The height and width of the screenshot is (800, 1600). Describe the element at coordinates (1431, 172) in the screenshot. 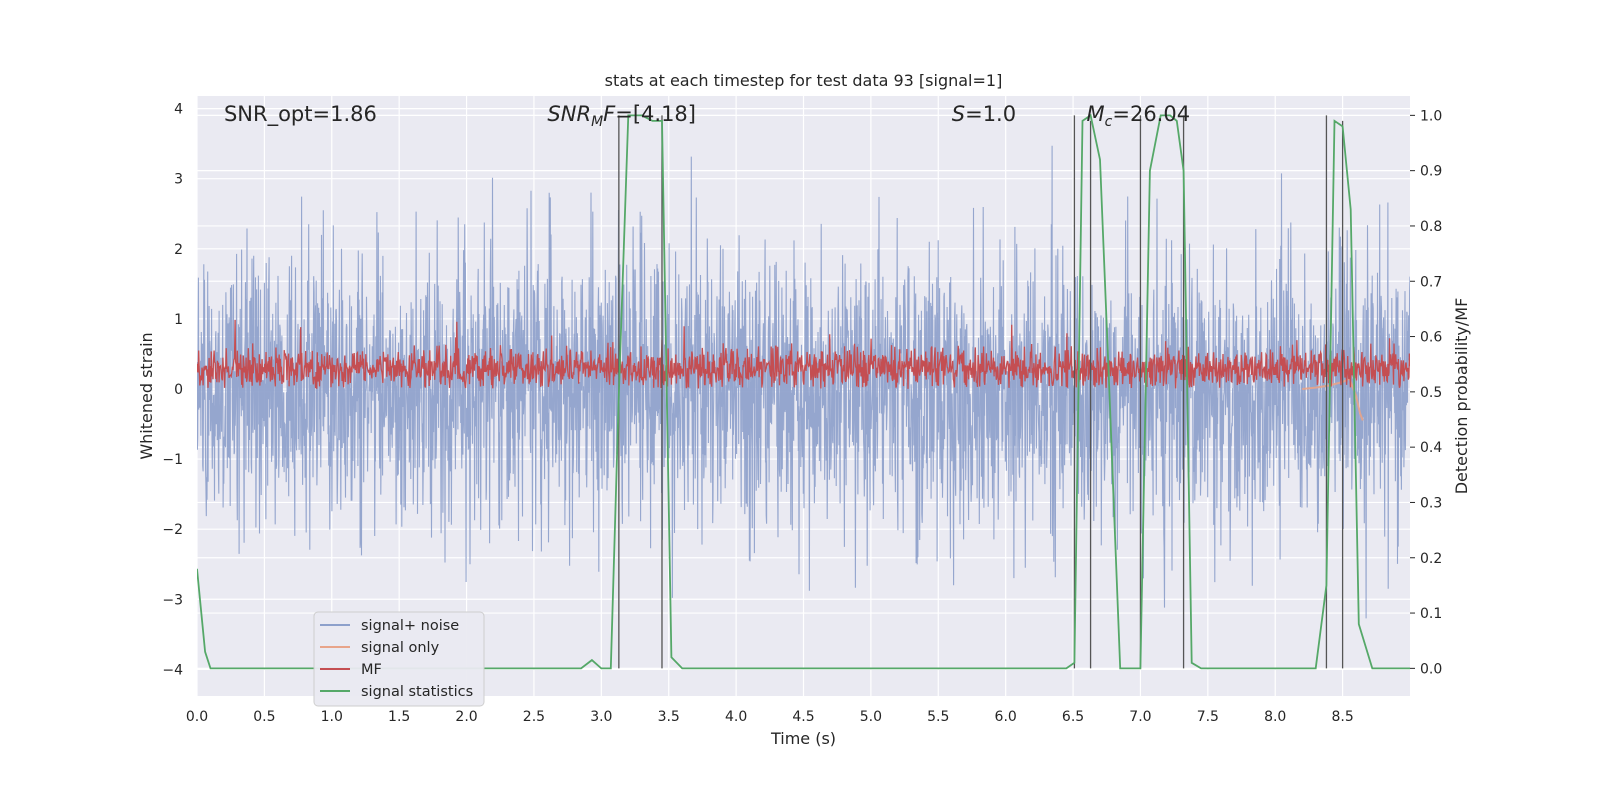

I see `y-right-tick-label: 0.9` at that location.